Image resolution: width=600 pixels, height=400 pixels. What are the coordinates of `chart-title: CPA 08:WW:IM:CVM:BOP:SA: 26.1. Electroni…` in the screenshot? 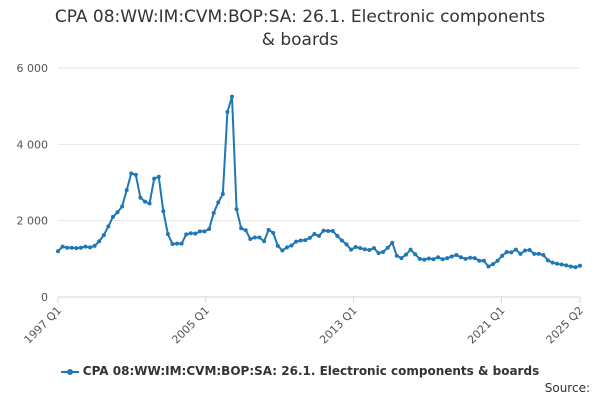 It's located at (300, 29).